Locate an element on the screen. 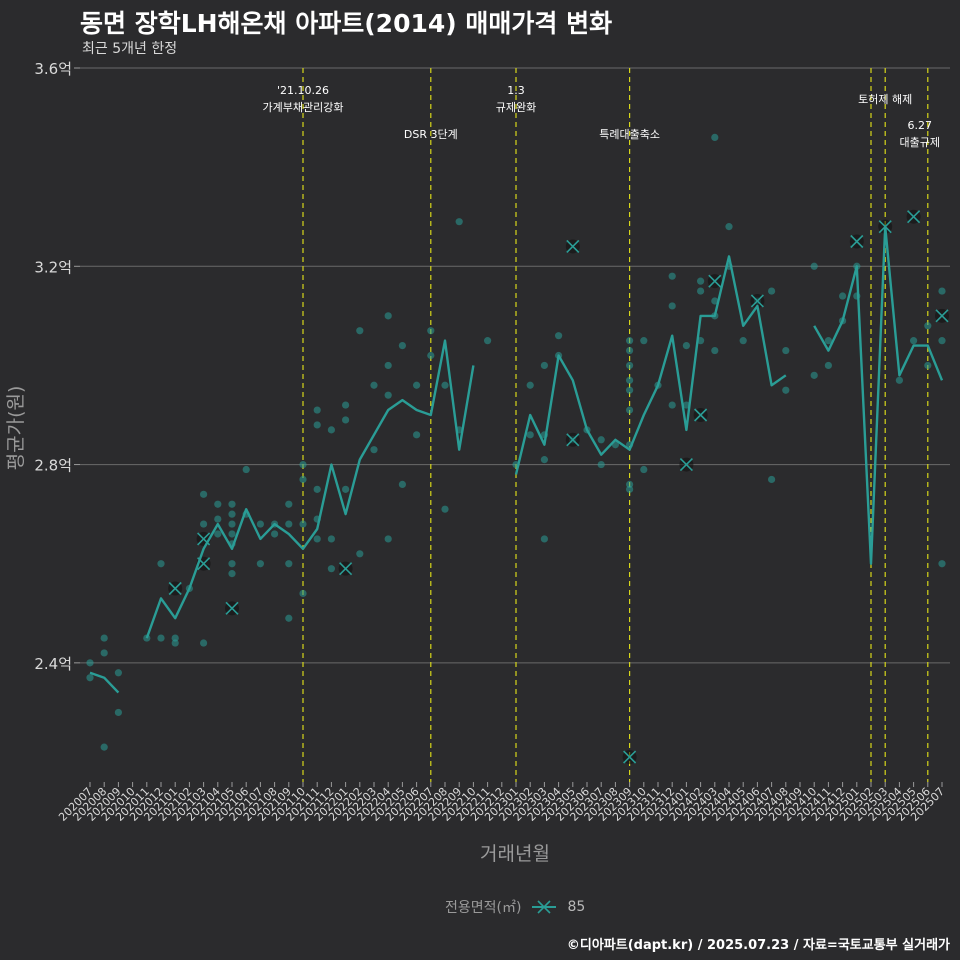  y-axis-title: 평균가(원) is located at coordinates (16, 428).